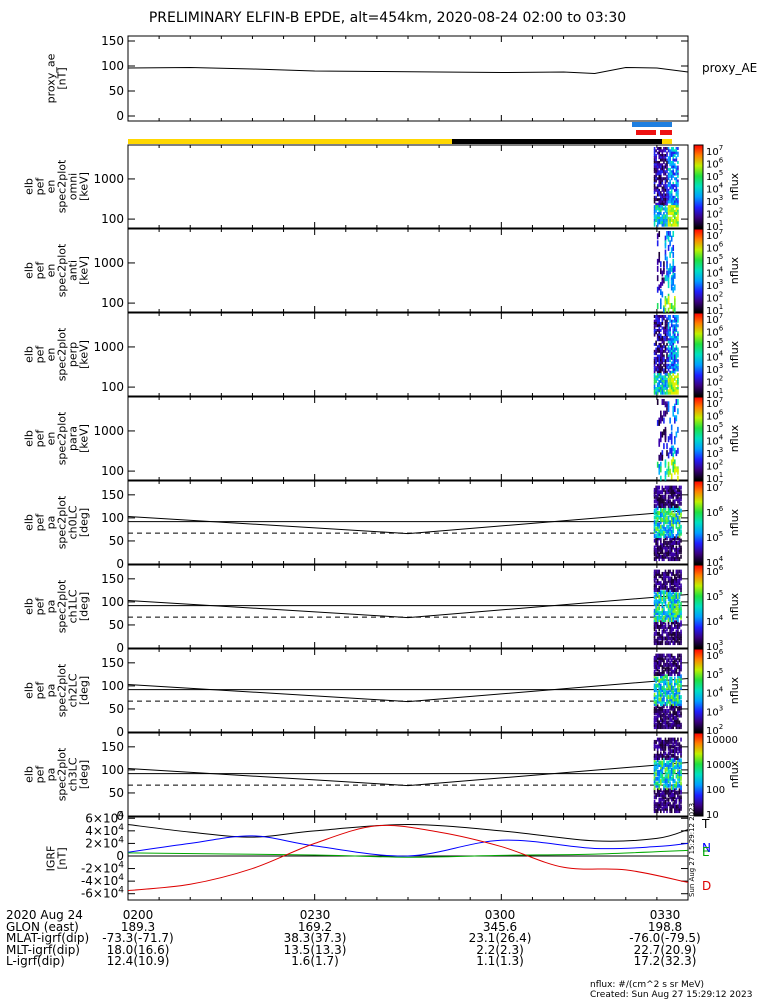 The width and height of the screenshot is (775, 1000). Describe the element at coordinates (408, 833) in the screenshot. I see `igrf-series-T` at that location.